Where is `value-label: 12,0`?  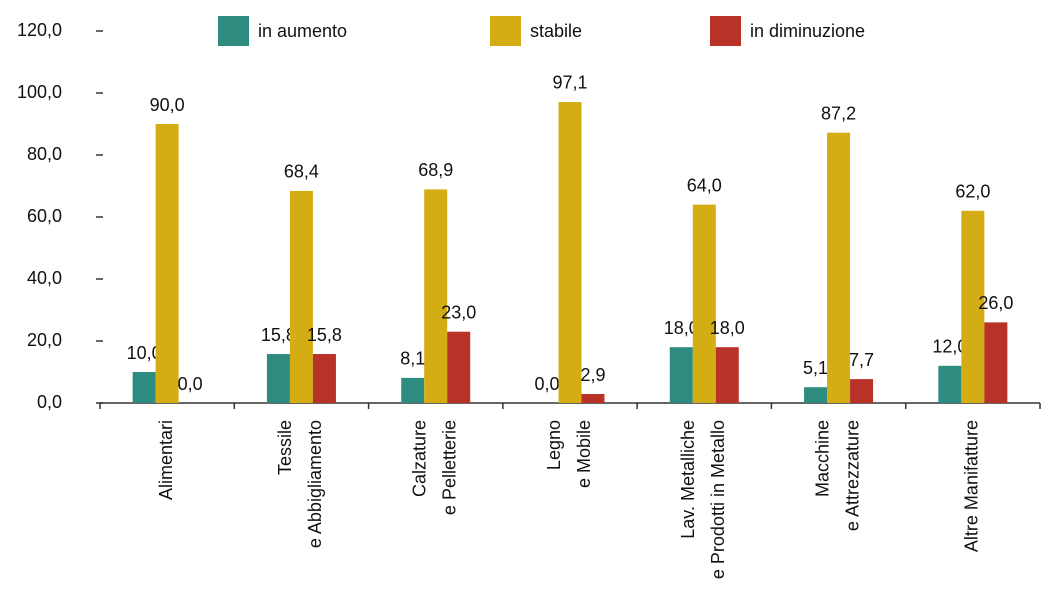
value-label: 12,0 is located at coordinates (949, 347).